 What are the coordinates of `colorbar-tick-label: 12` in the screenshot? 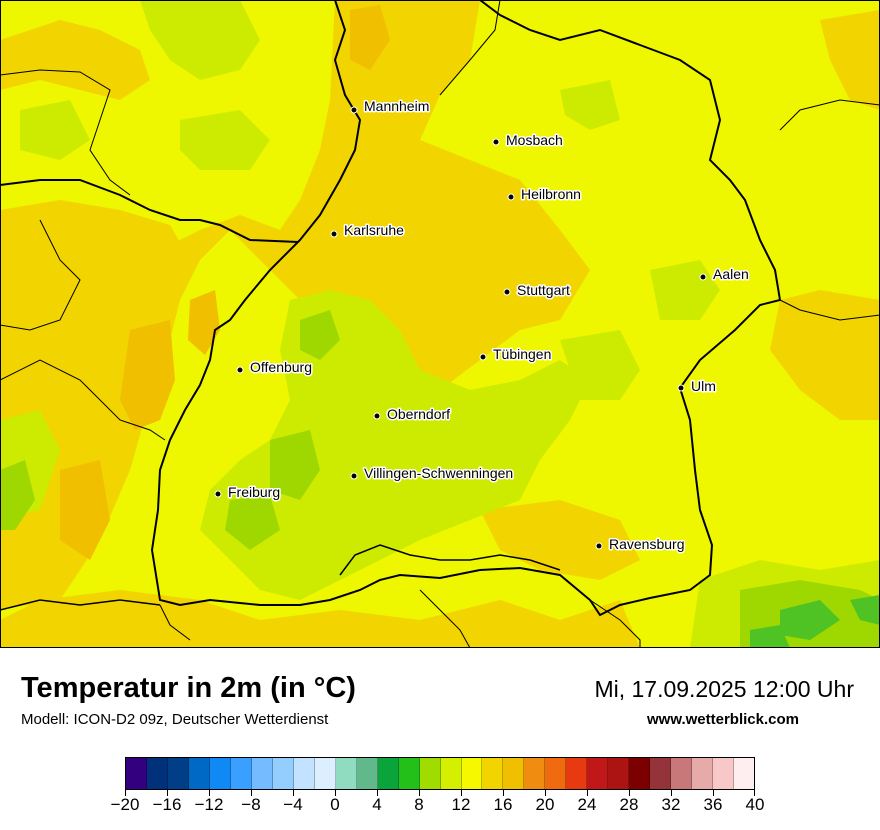 It's located at (461, 804).